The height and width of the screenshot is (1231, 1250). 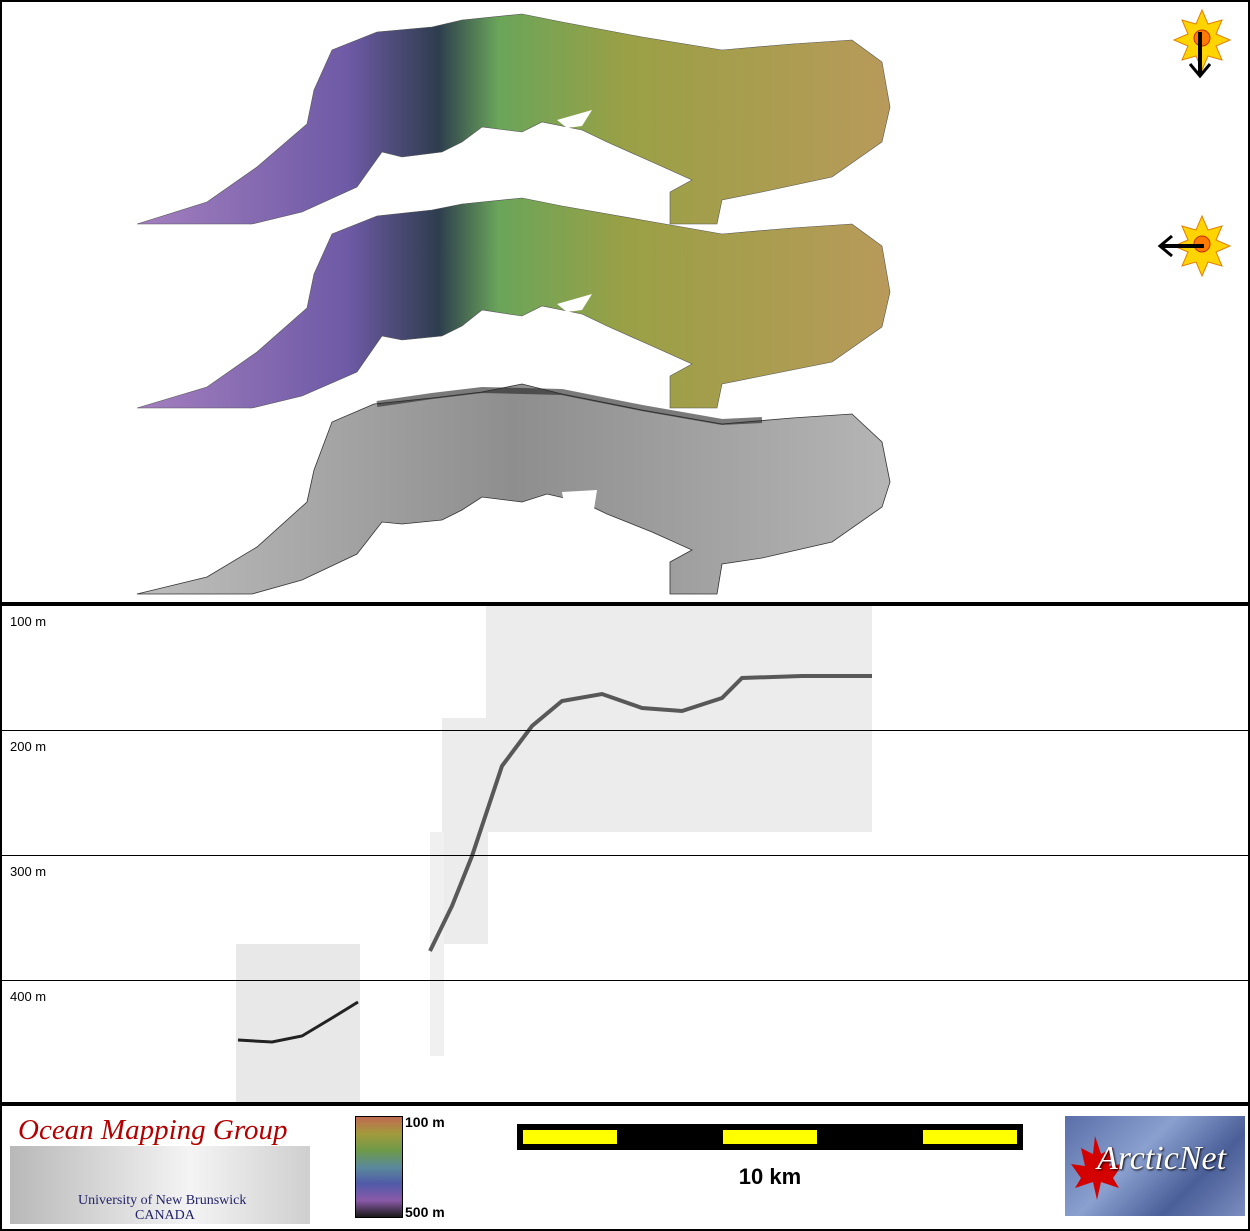 I want to click on maple-leaf-icon, so click(x=1097, y=1168).